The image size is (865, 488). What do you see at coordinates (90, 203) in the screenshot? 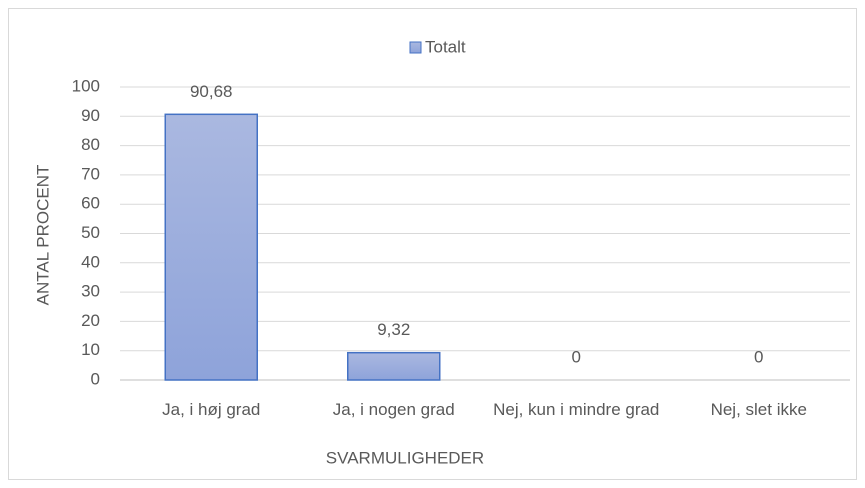
I see `y-tick-label: 60` at bounding box center [90, 203].